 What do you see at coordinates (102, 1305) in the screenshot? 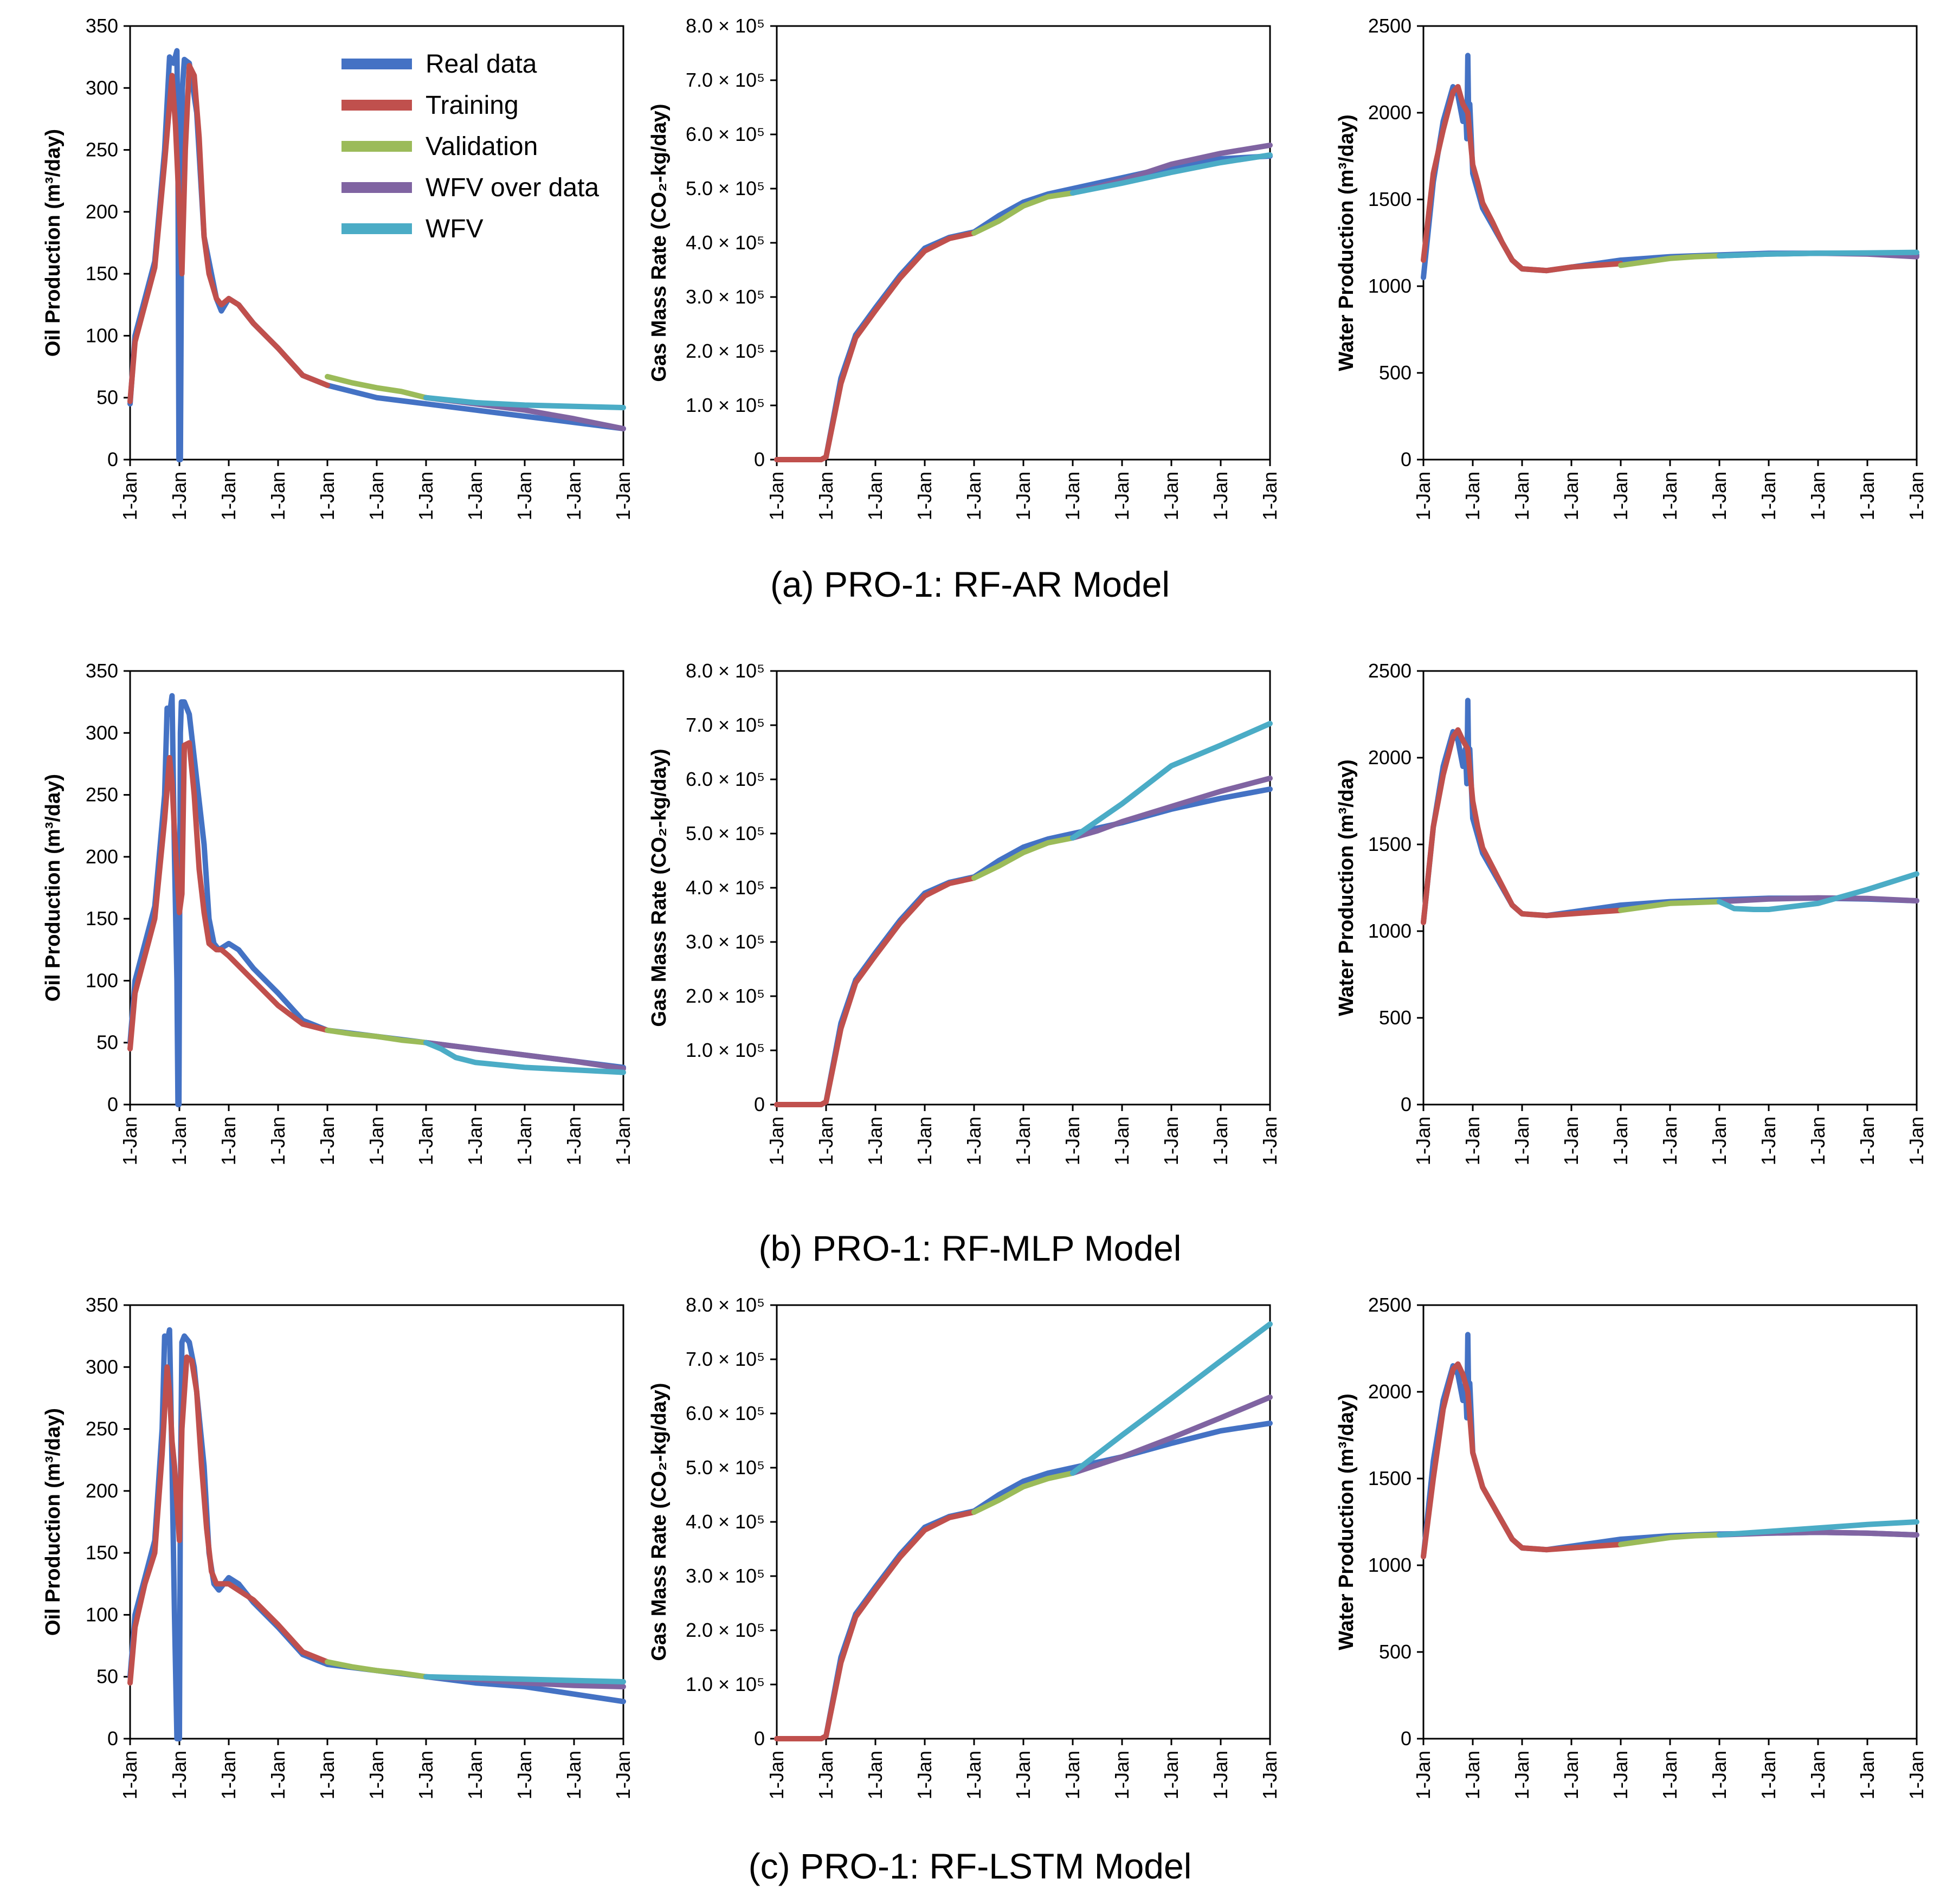
I see `y-tick-label: 350` at bounding box center [102, 1305].